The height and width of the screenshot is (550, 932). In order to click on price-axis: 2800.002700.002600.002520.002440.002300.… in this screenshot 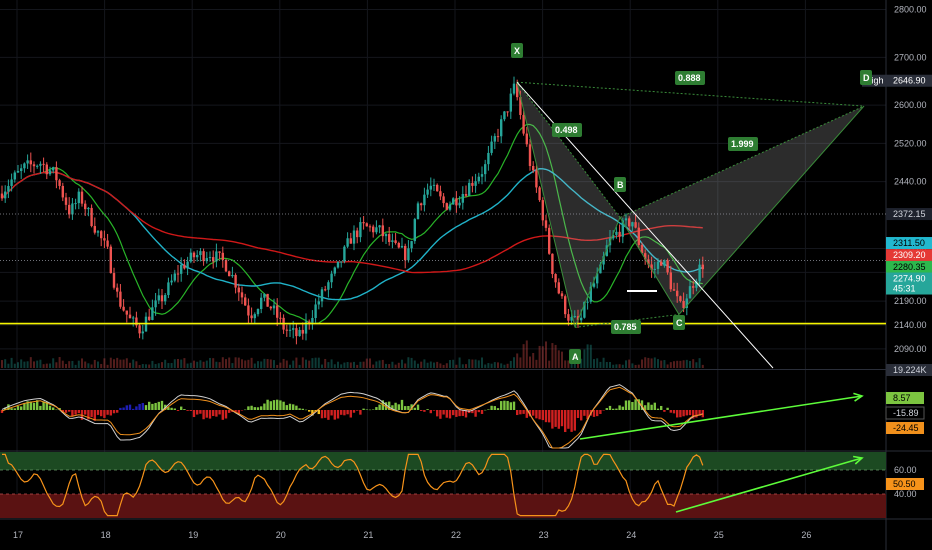, I will do `click(897, 252)`.